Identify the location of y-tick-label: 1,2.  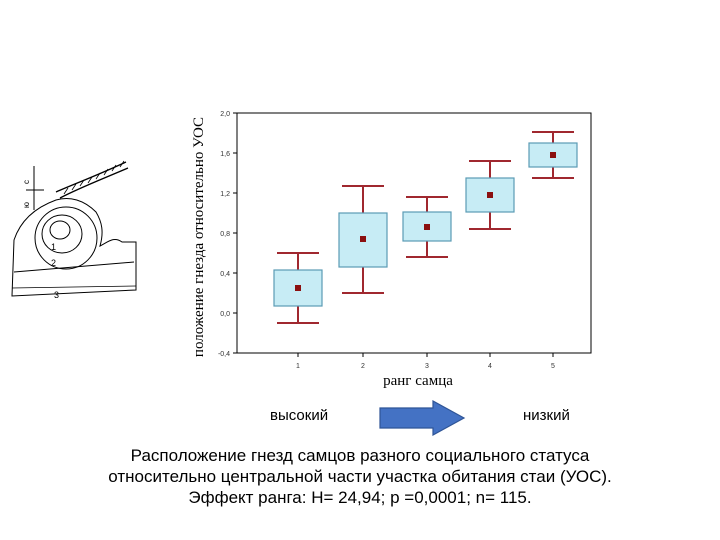
(225, 194).